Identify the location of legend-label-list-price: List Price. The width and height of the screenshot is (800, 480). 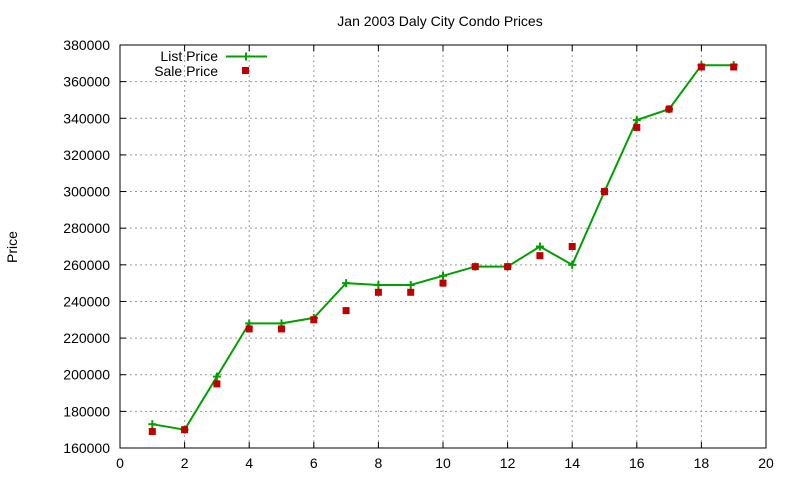
(189, 56).